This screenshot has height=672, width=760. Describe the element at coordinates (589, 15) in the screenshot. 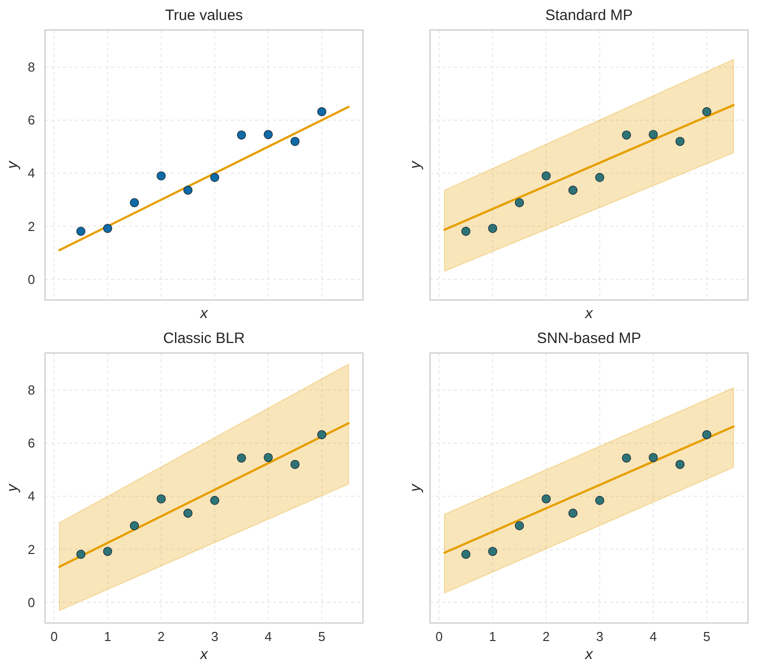

I see `chart-title: Standard MP` at that location.